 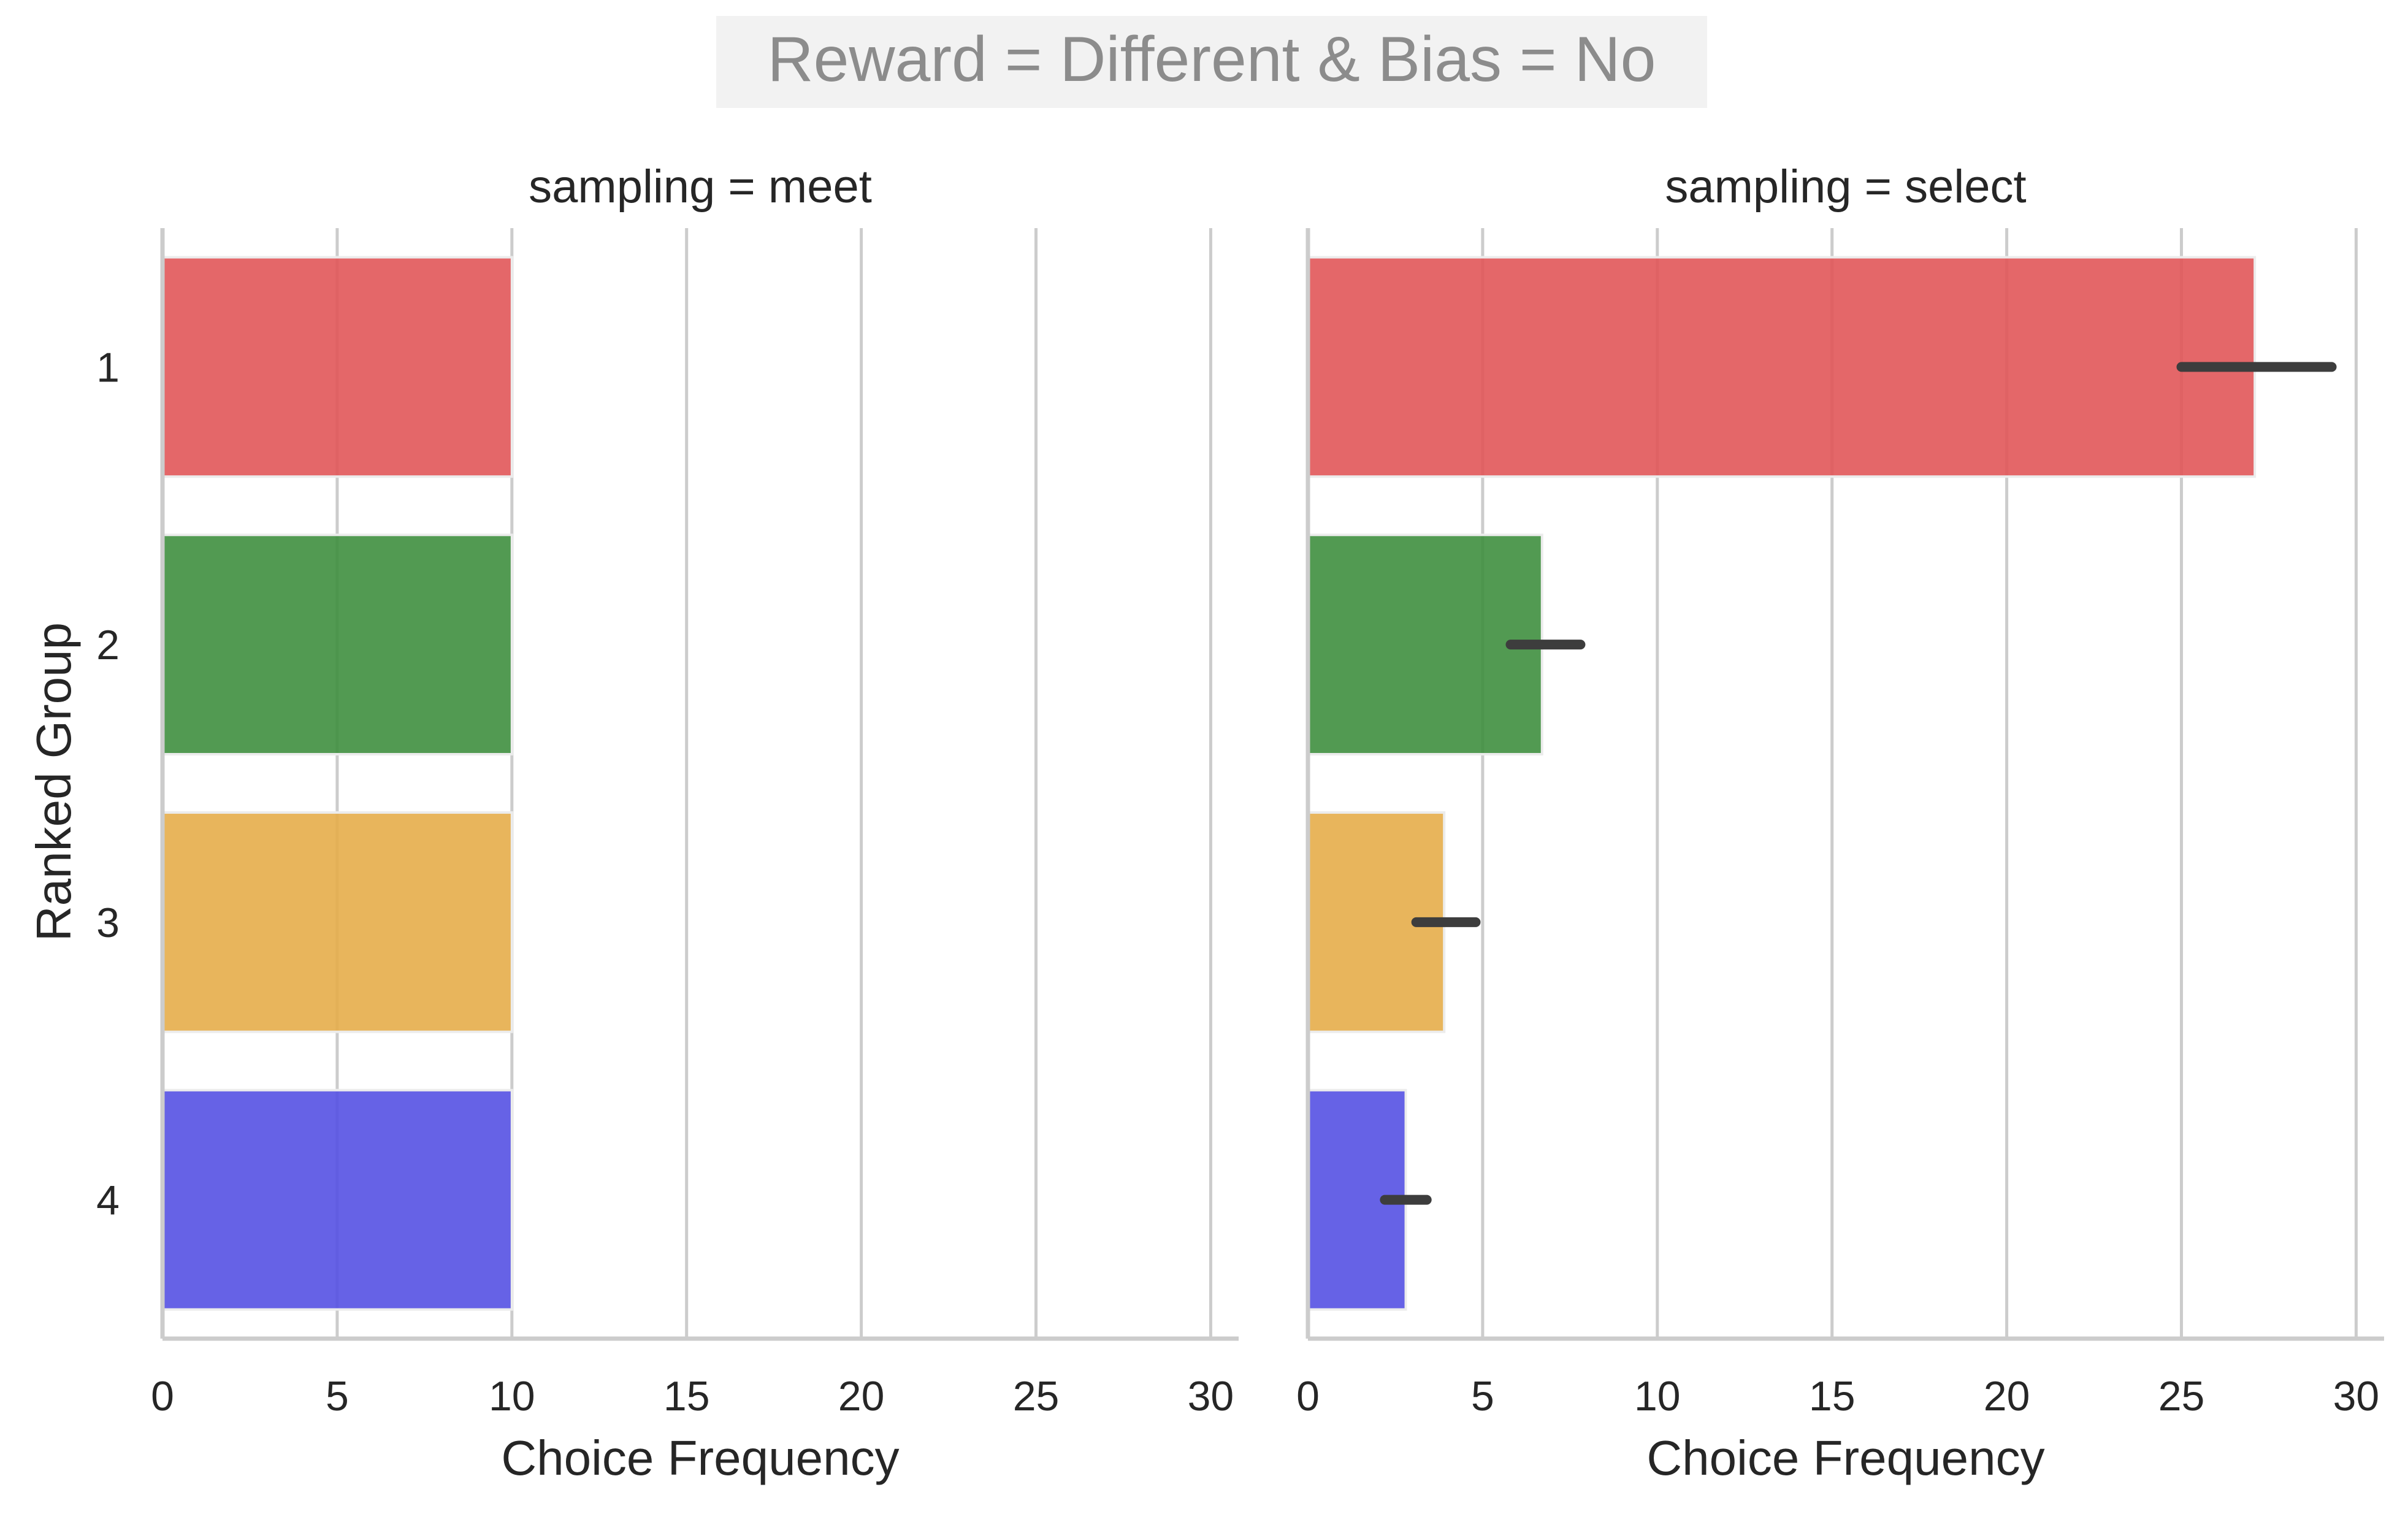 I want to click on panel-title-meet: sampling = meet, so click(x=700, y=187).